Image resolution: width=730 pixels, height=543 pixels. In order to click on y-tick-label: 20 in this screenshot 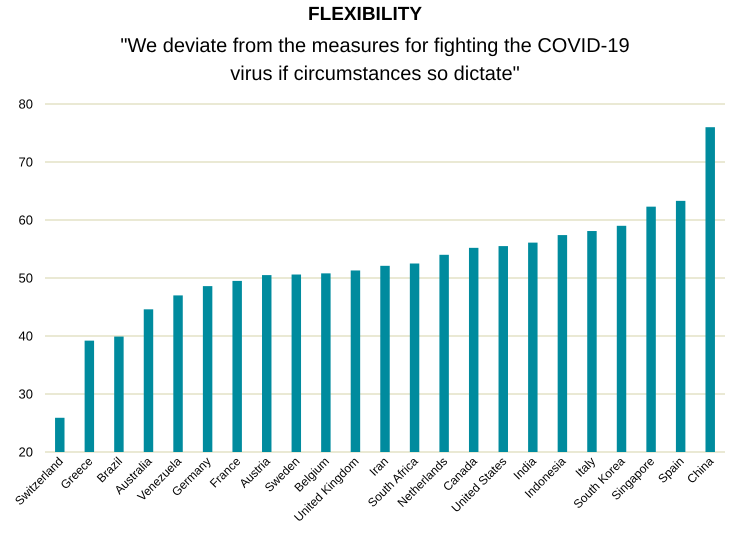, I will do `click(25, 452)`.